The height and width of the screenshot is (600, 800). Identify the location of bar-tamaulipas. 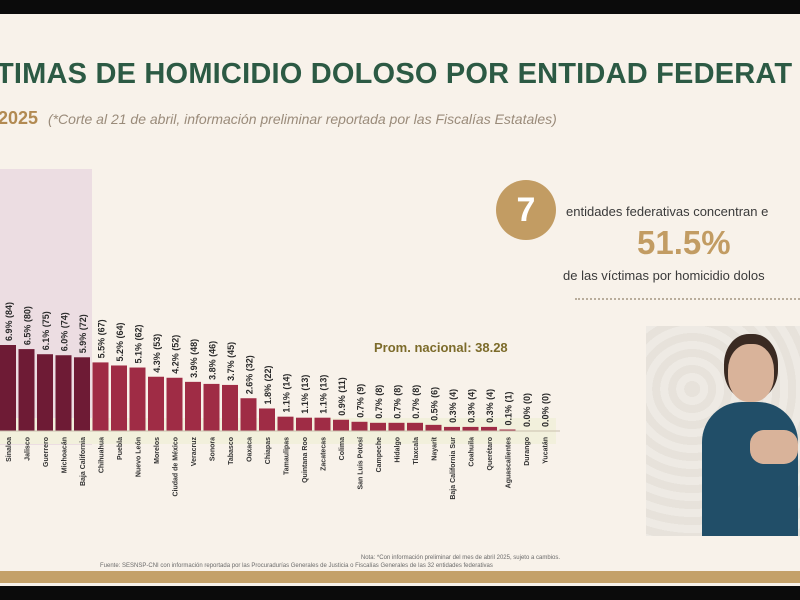
(285, 423).